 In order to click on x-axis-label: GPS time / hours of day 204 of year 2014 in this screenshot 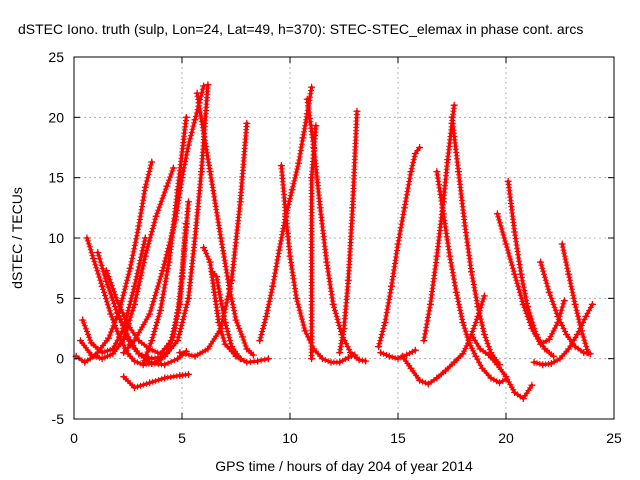, I will do `click(344, 466)`.